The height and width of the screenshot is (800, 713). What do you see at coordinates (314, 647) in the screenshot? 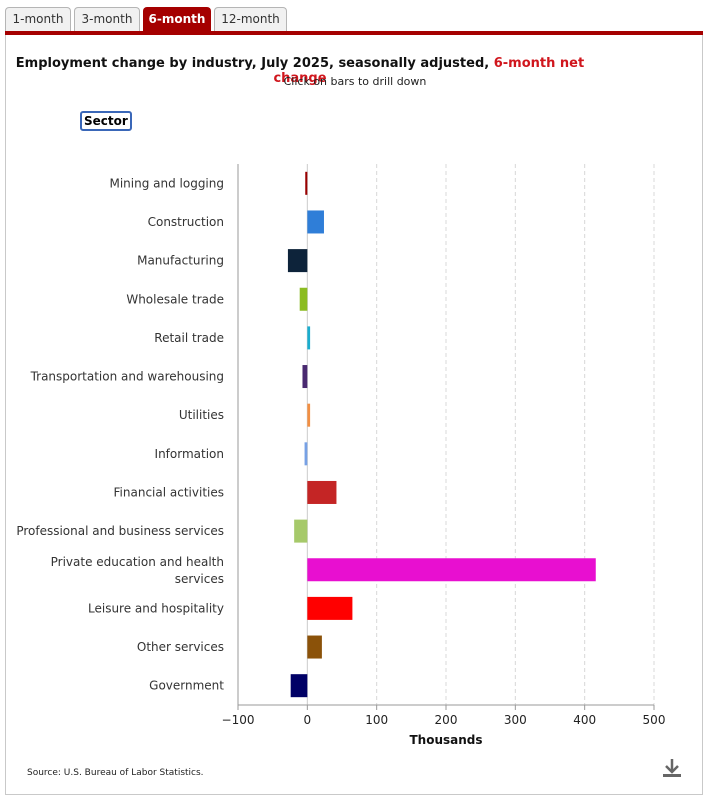
I see `bar-other-services` at bounding box center [314, 647].